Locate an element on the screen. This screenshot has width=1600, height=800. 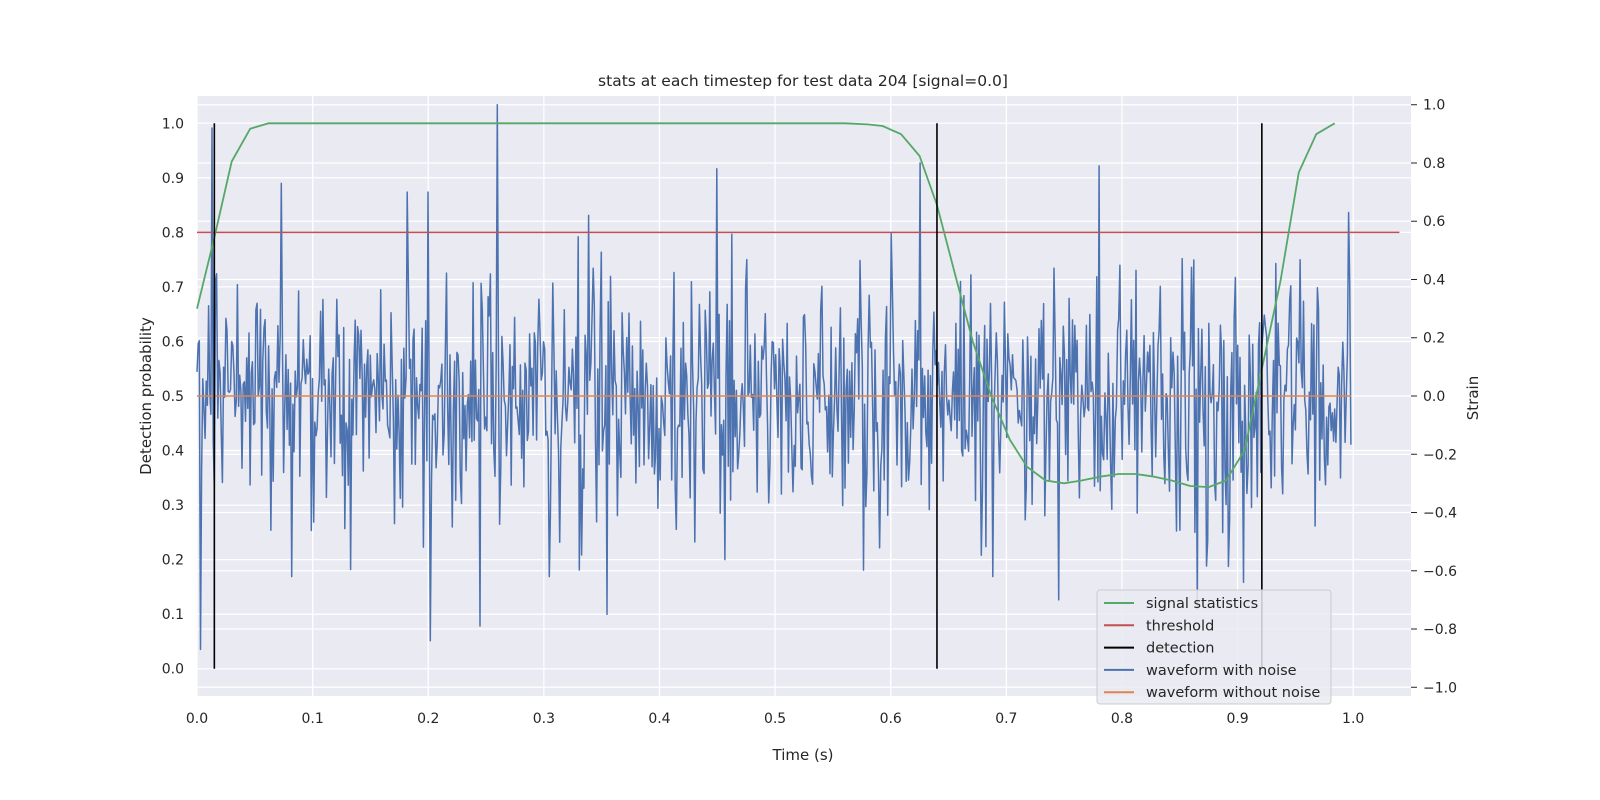
x-tick-label: 0.5 is located at coordinates (775, 719).